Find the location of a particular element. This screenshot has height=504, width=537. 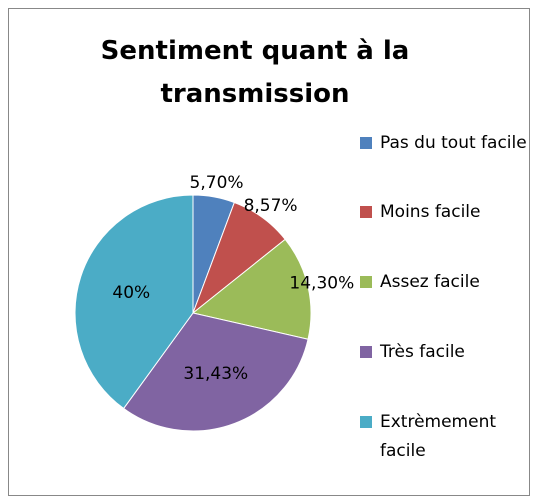

legend-entry: Extrèmement facile is located at coordinates (445, 437).